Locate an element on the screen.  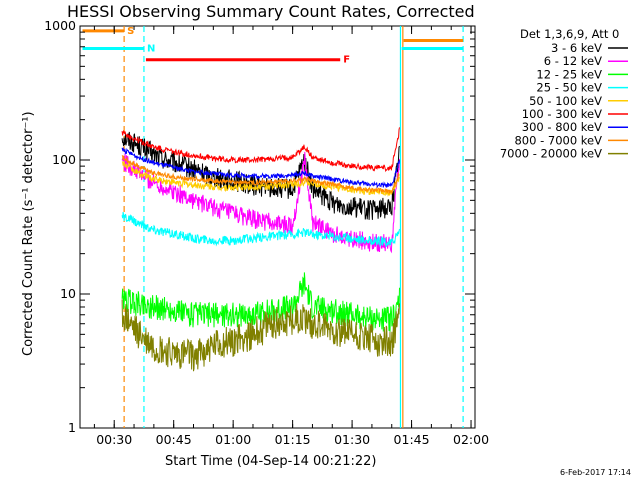
y-tick-label: 1000 is located at coordinates (60, 25).